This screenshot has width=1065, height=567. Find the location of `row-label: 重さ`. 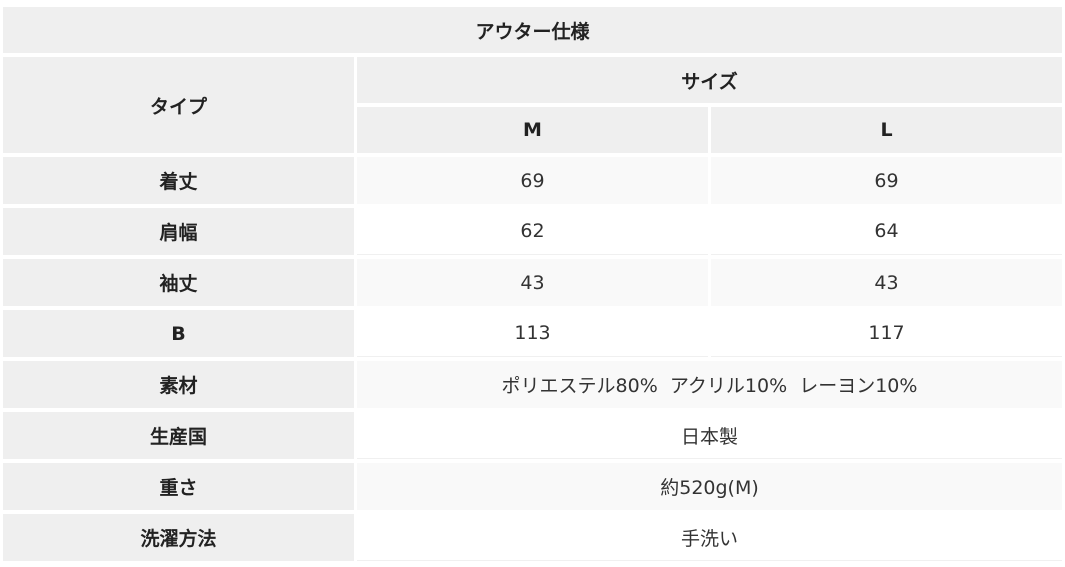

row-label: 重さ is located at coordinates (178, 486).